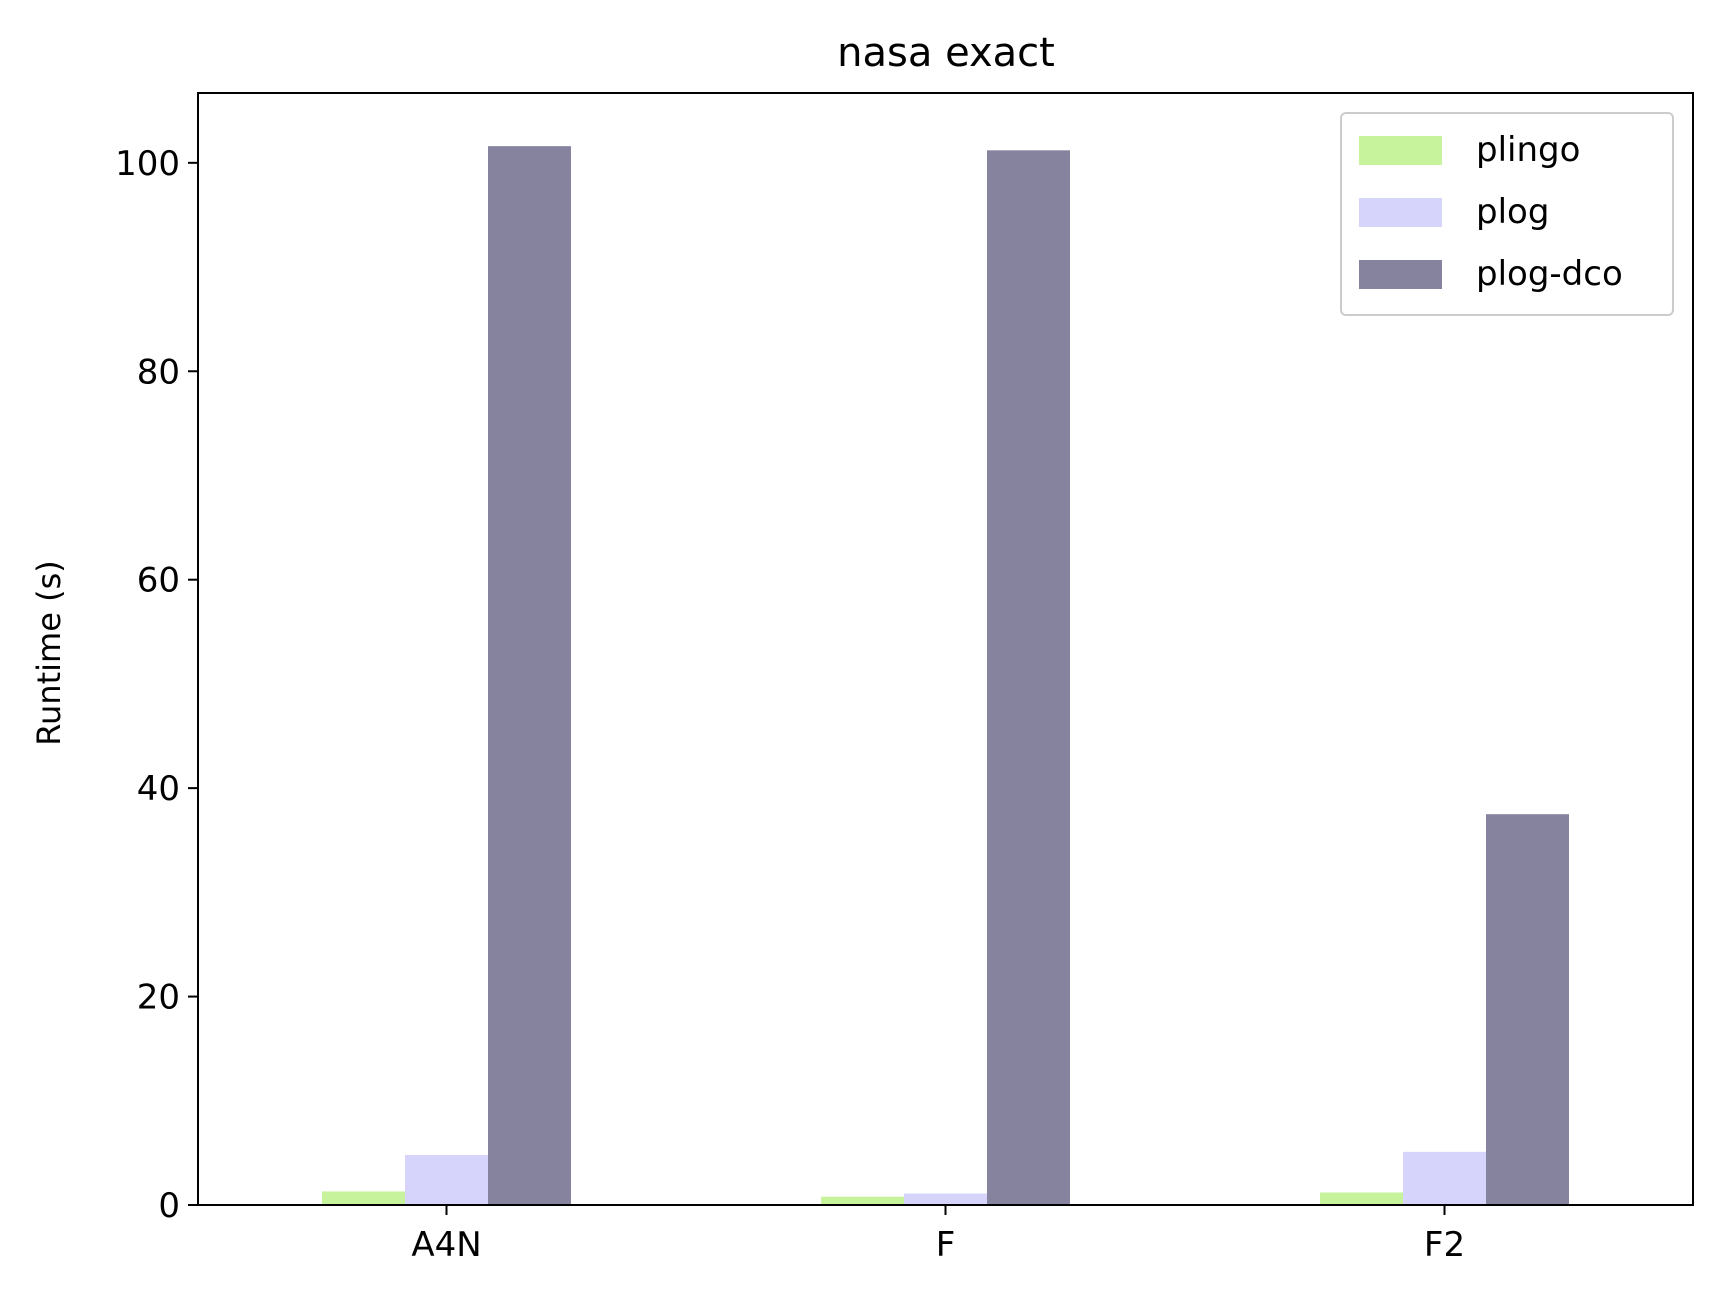 The image size is (1715, 1302). What do you see at coordinates (529, 676) in the screenshot?
I see `bar-plog-dco-A4N` at bounding box center [529, 676].